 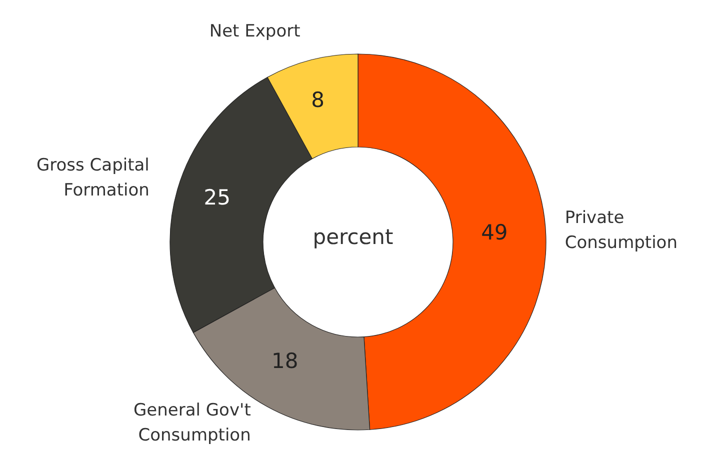 What do you see at coordinates (255, 32) in the screenshot?
I see `slice-label: Net Export` at bounding box center [255, 32].